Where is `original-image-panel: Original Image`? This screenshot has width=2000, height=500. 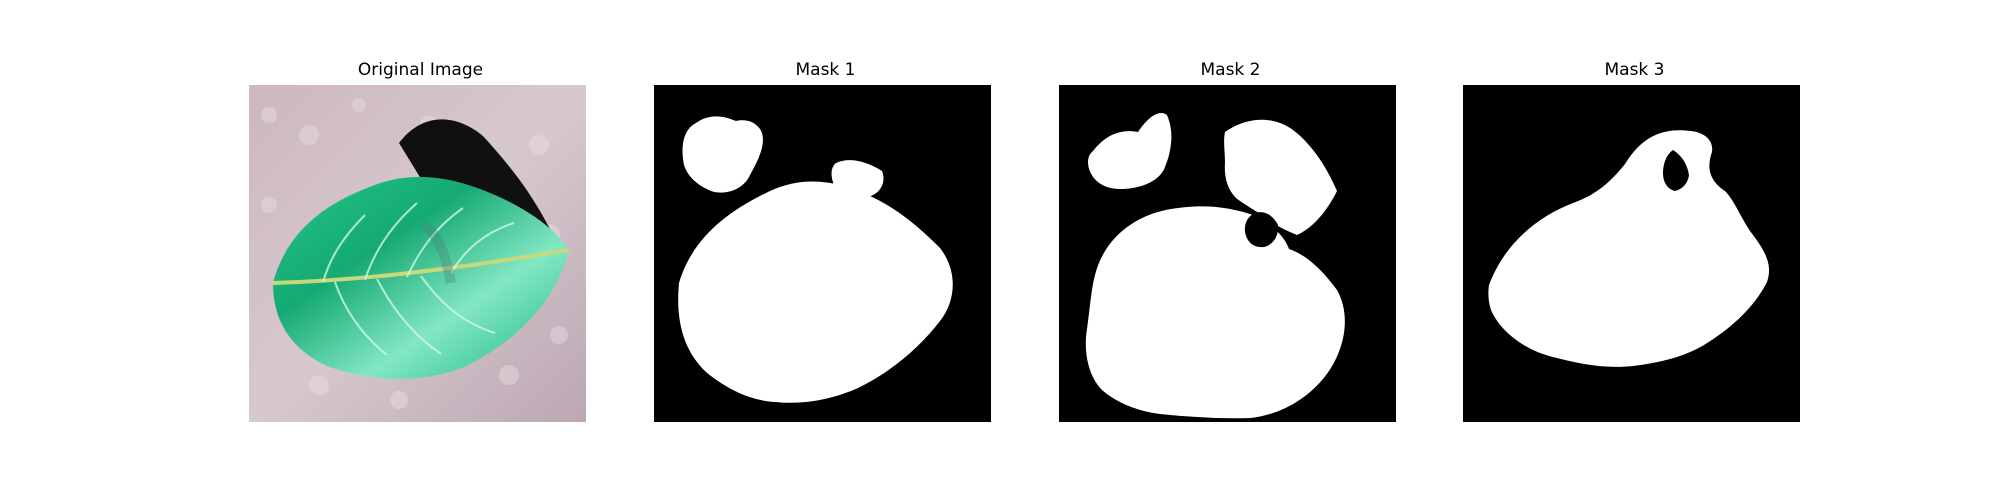
original-image-panel: Original Image is located at coordinates (420, 247).